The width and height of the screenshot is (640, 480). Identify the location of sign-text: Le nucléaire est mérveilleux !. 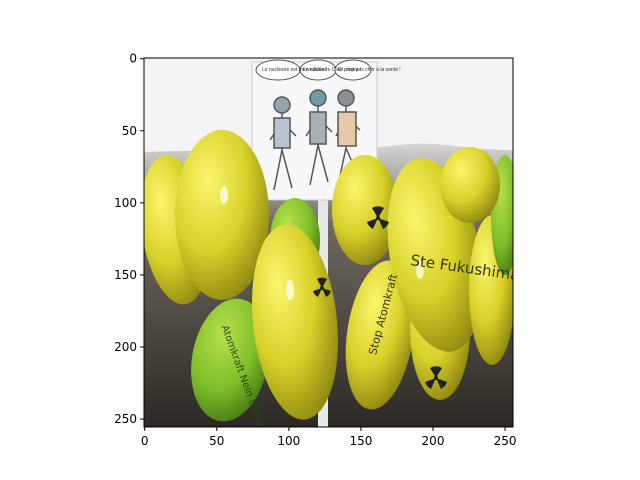
(294, 70).